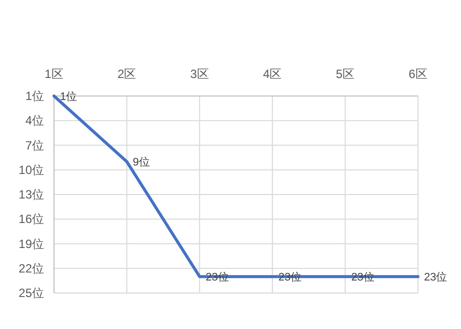 The height and width of the screenshot is (329, 461). Describe the element at coordinates (272, 74) in the screenshot. I see `x-tick-label: 4区` at that location.